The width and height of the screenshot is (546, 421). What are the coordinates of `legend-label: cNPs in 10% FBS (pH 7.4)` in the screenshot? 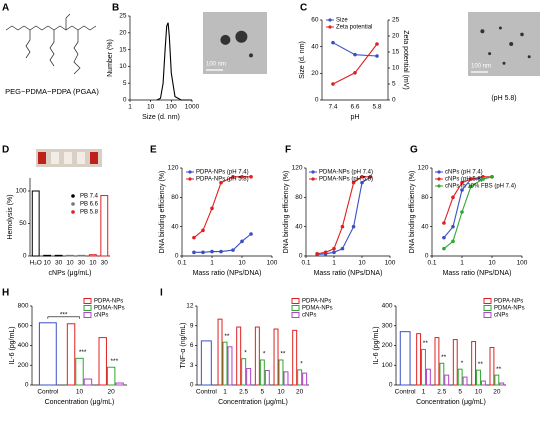 It's located at (480, 187).